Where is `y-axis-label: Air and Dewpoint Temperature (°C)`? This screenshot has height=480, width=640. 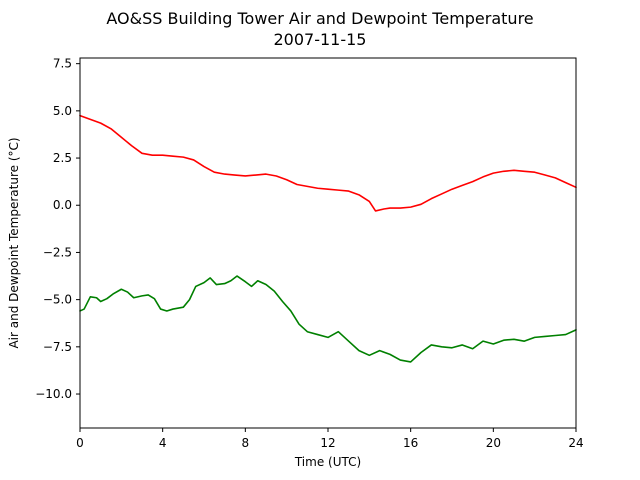
y-axis-label: Air and Dewpoint Temperature (°C) is located at coordinates (14, 242).